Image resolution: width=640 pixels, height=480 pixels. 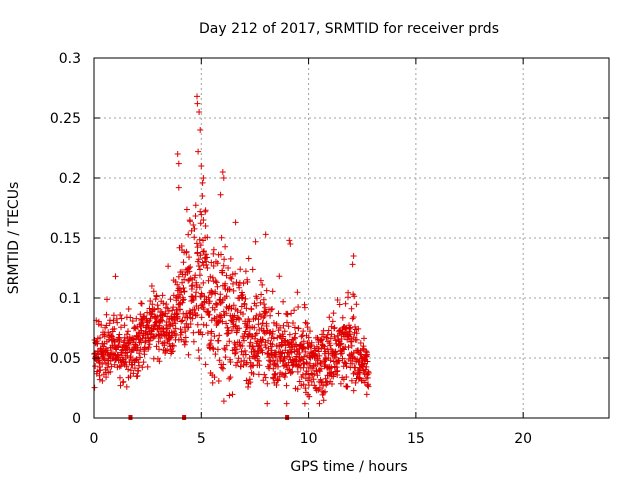 I want to click on x-axis-title: GPS time / hours, so click(x=348, y=467).